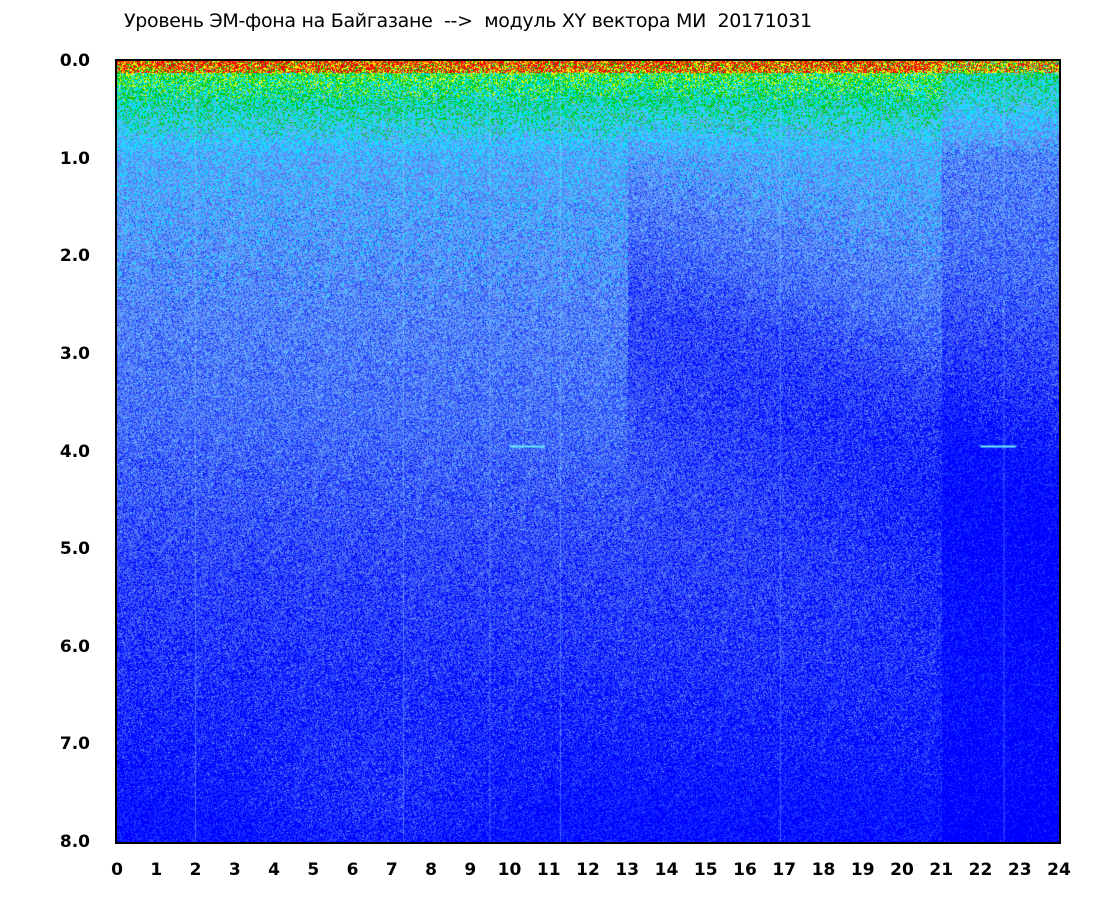 Image resolution: width=1096 pixels, height=900 pixels. I want to click on y-tick-label: 8.0, so click(74, 842).